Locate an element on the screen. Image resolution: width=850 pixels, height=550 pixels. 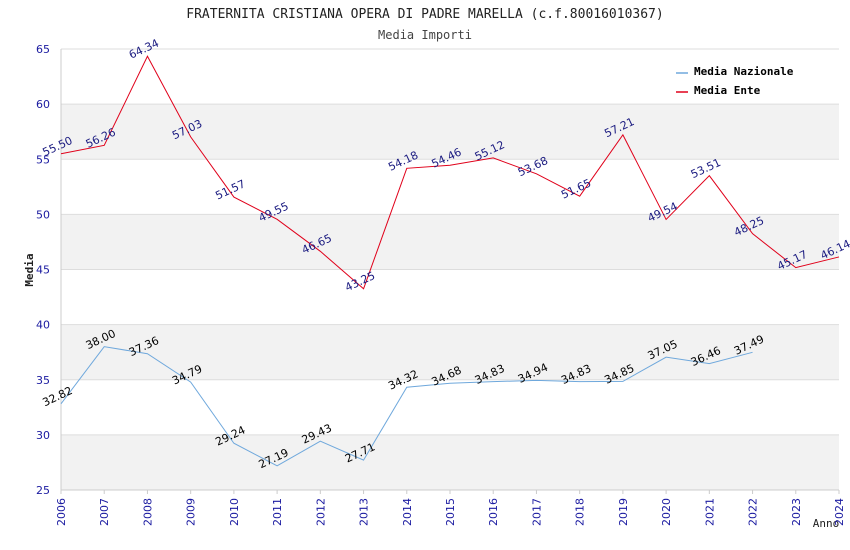
x-tick-label: 2014 is located at coordinates (407, 512).